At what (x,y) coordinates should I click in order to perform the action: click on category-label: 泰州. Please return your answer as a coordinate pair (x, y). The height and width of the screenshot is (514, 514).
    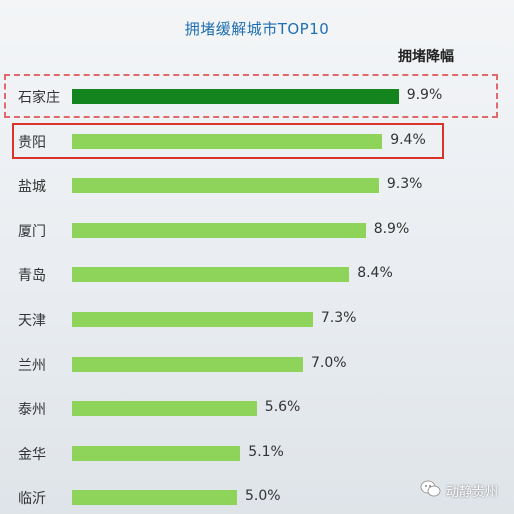
    Looking at the image, I should click on (32, 410).